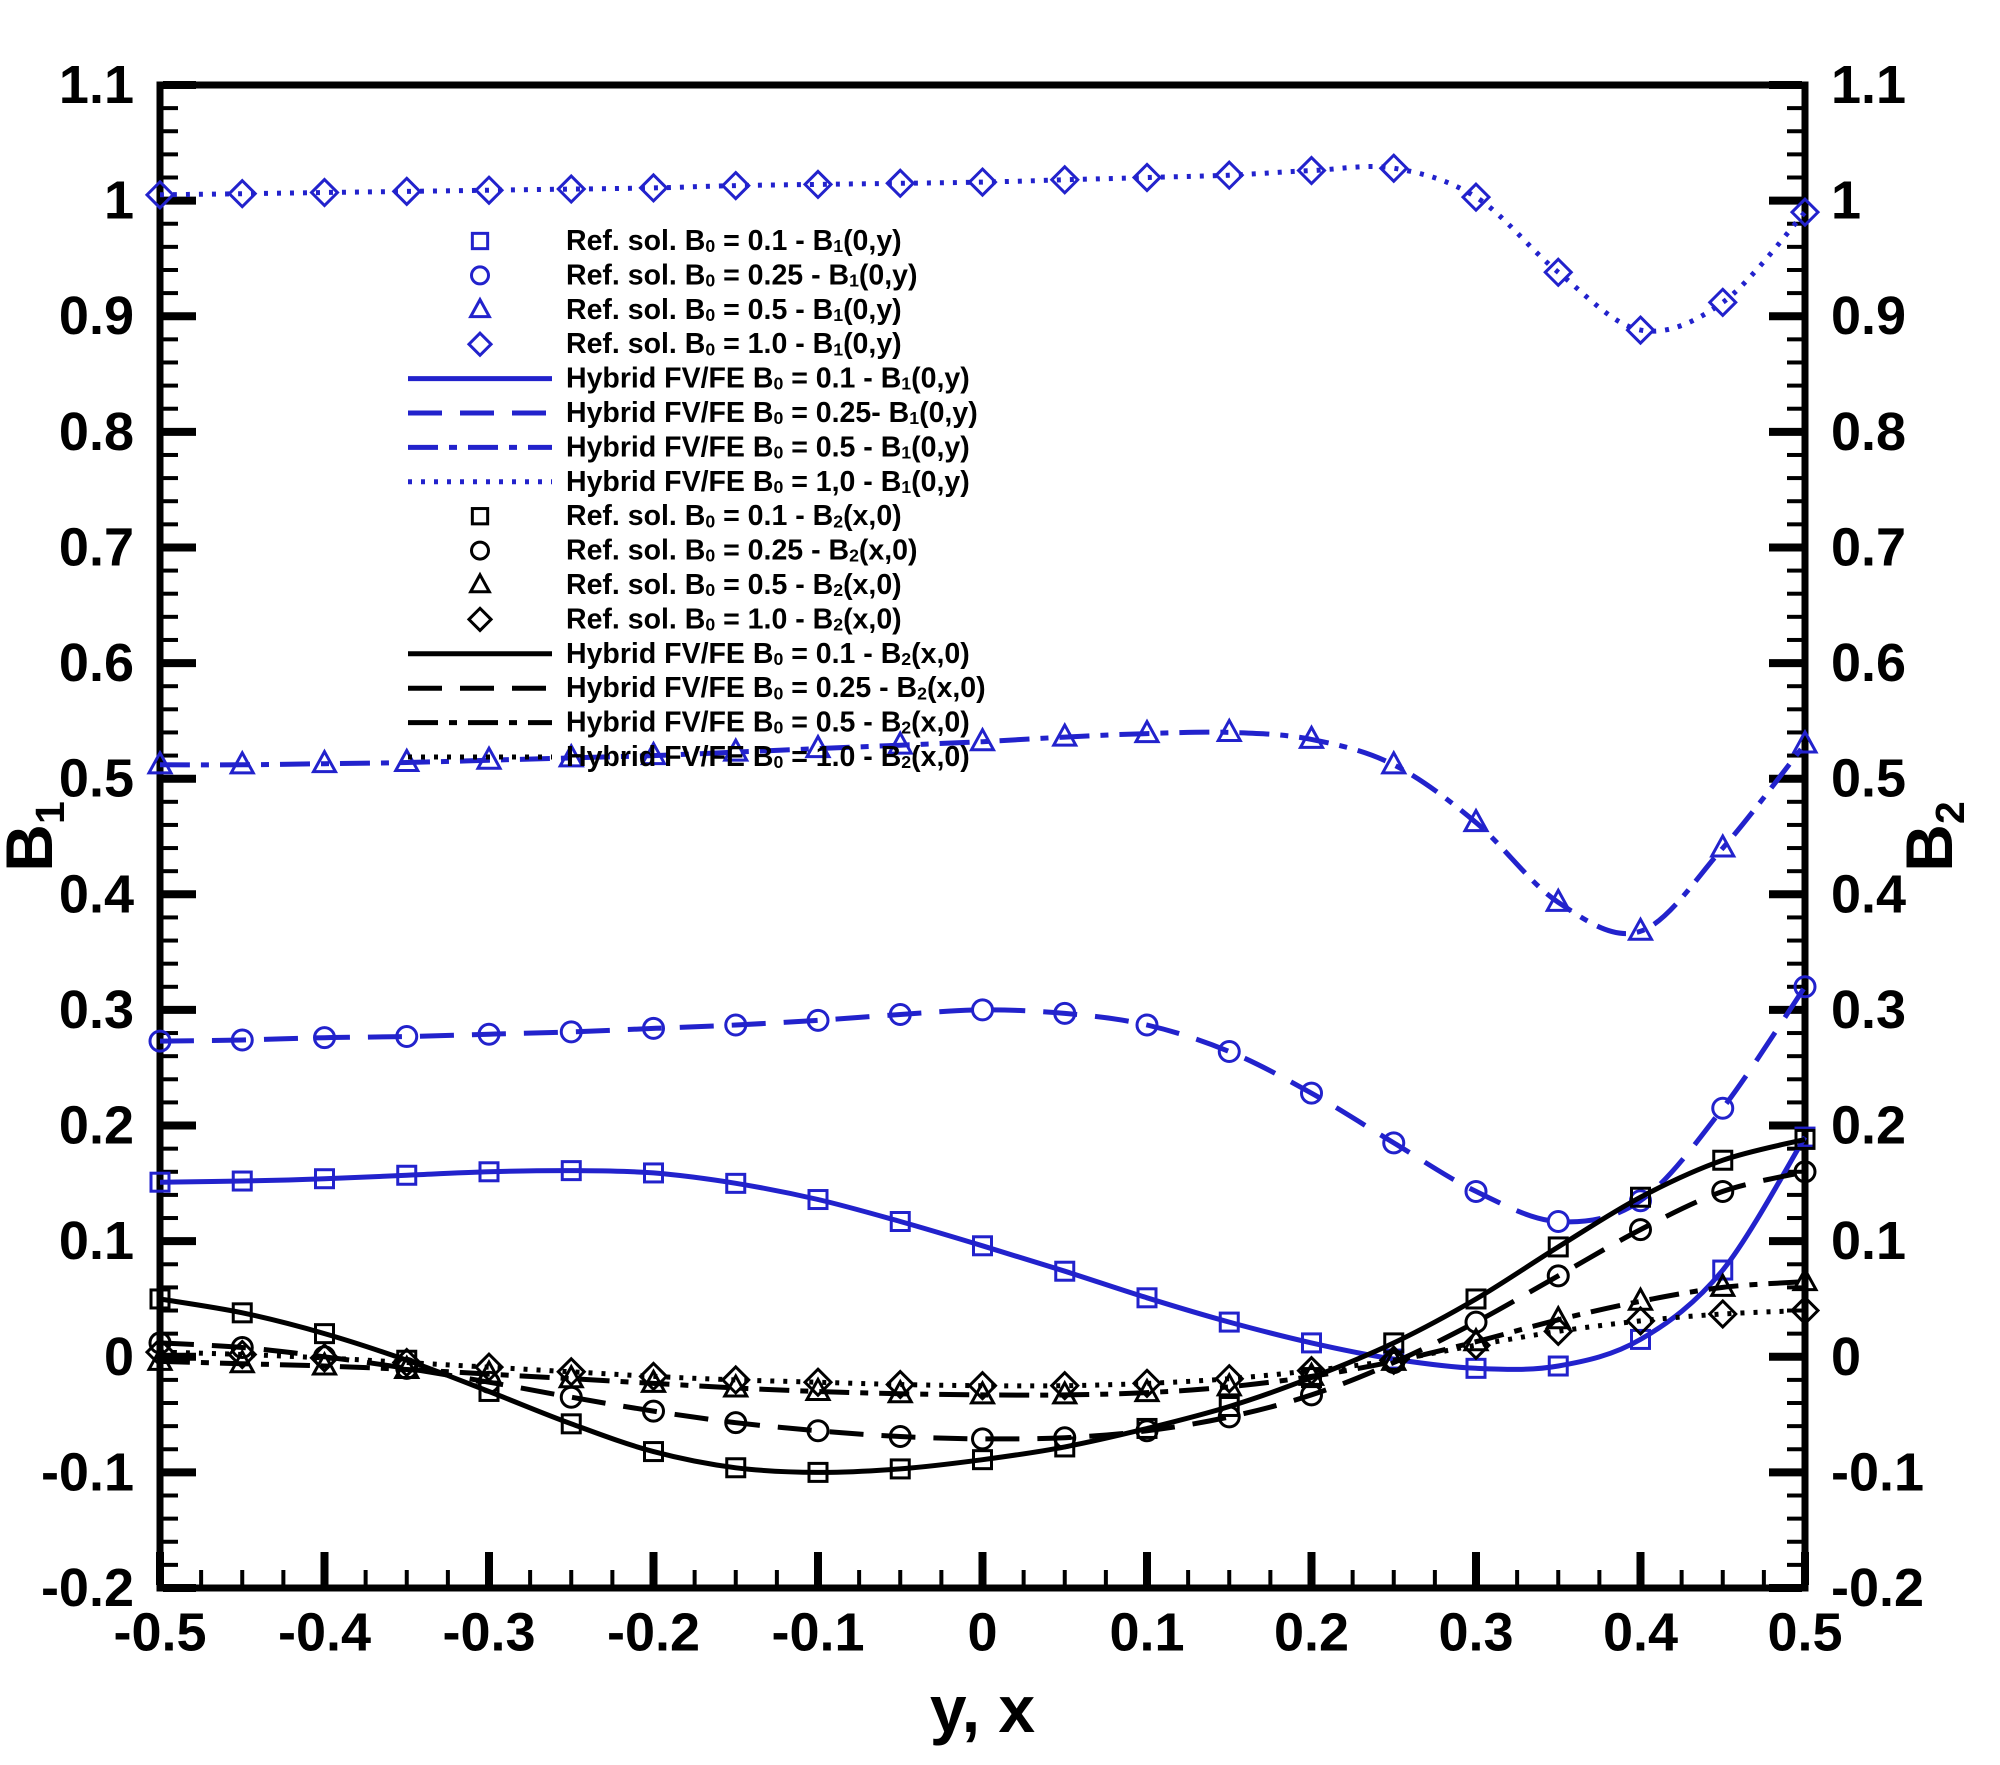  Describe the element at coordinates (742, 551) in the screenshot. I see `legend-label: Ref. sol. B0 = 0.25 - B2(x,0)` at that location.